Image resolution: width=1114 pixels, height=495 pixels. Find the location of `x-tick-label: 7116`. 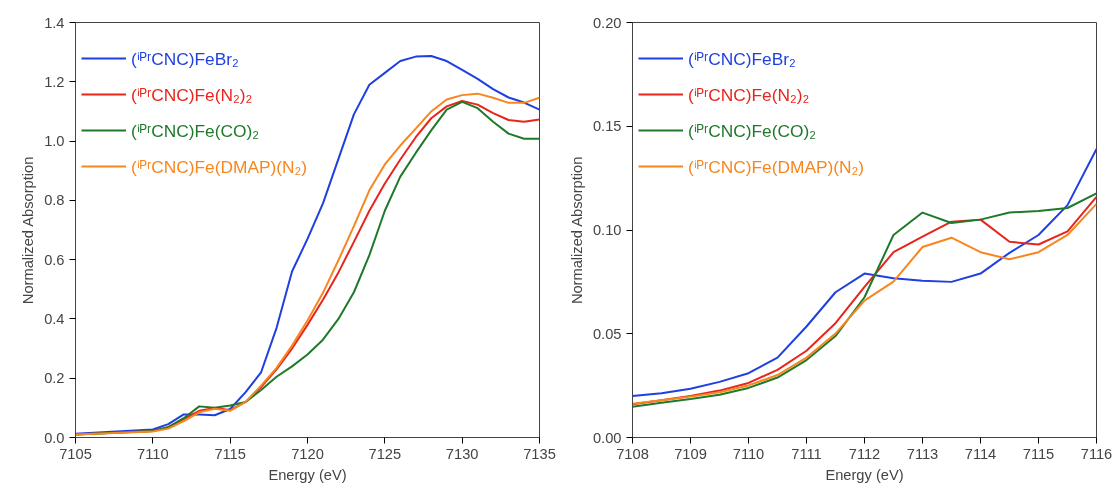

x-tick-label: 7116 is located at coordinates (1096, 453).